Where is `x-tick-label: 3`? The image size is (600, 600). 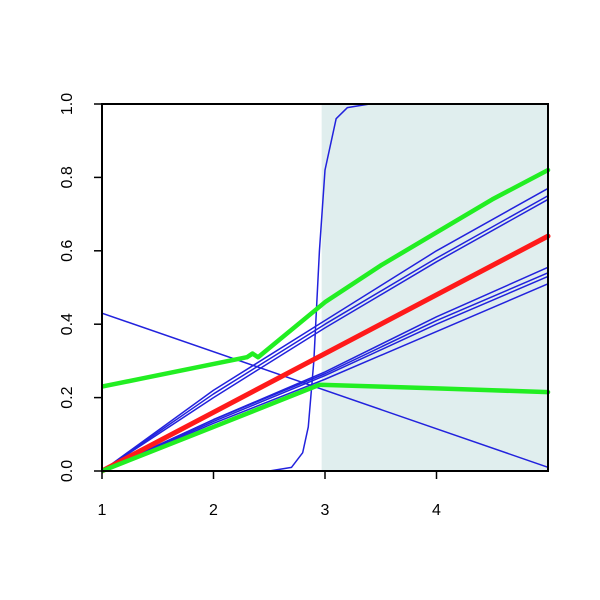
x-tick-label: 3 is located at coordinates (325, 510).